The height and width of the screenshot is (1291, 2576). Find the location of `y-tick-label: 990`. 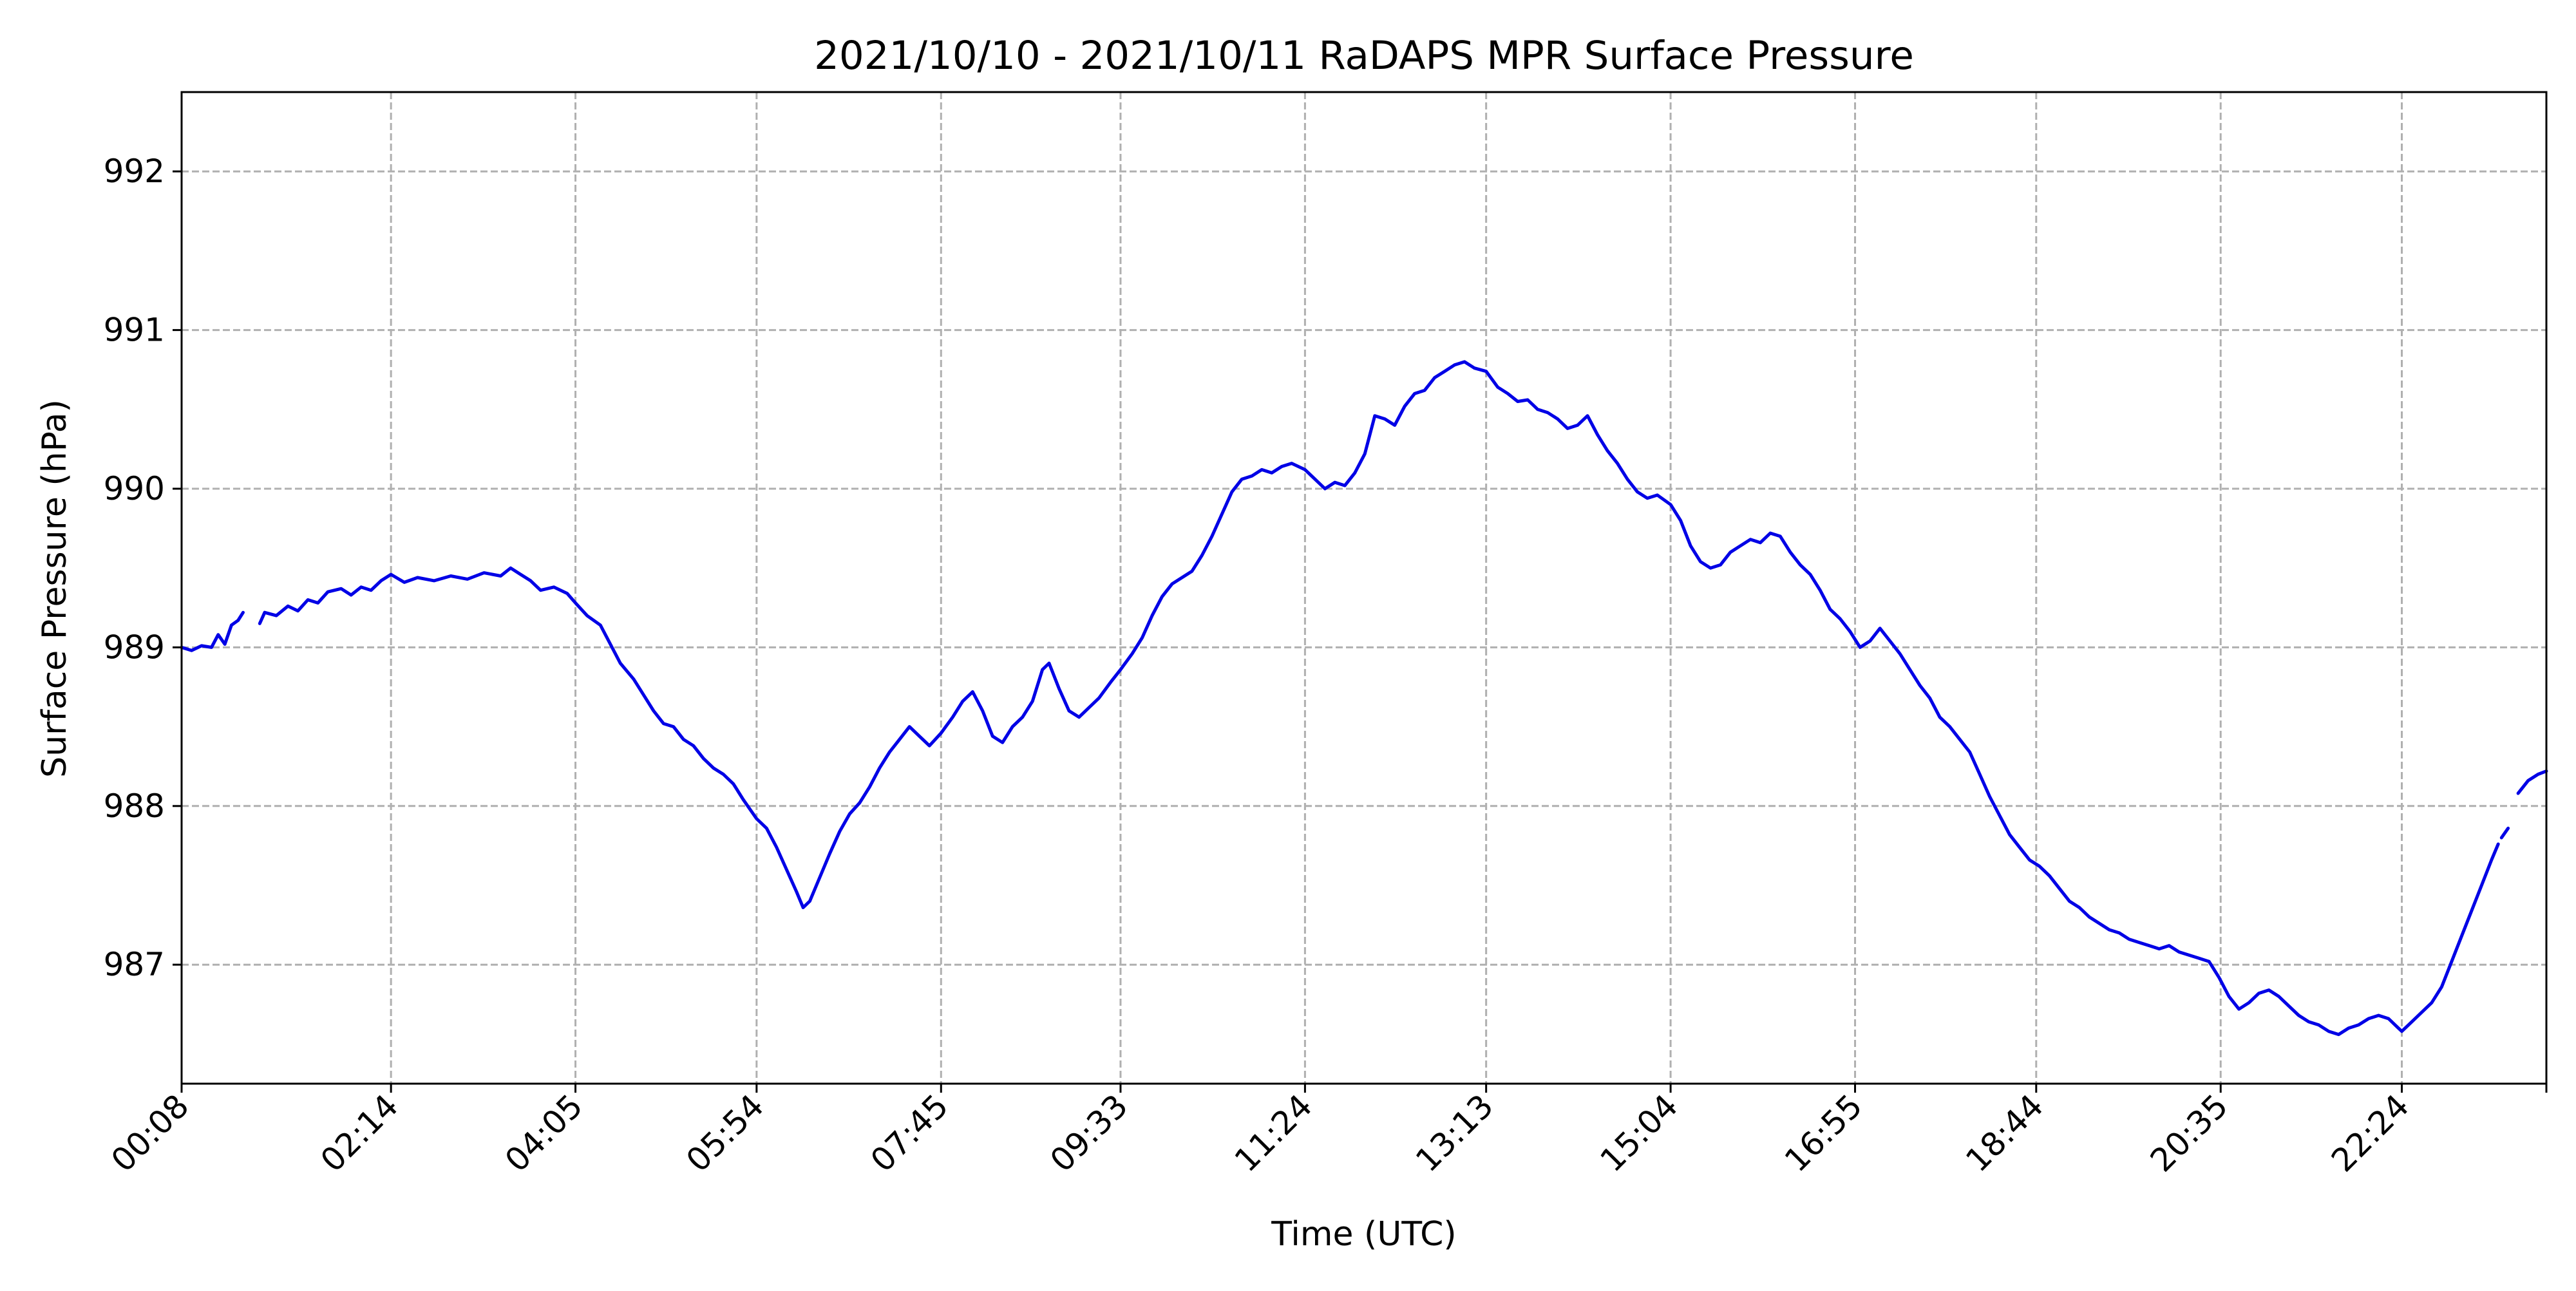

y-tick-label: 990 is located at coordinates (135, 488).